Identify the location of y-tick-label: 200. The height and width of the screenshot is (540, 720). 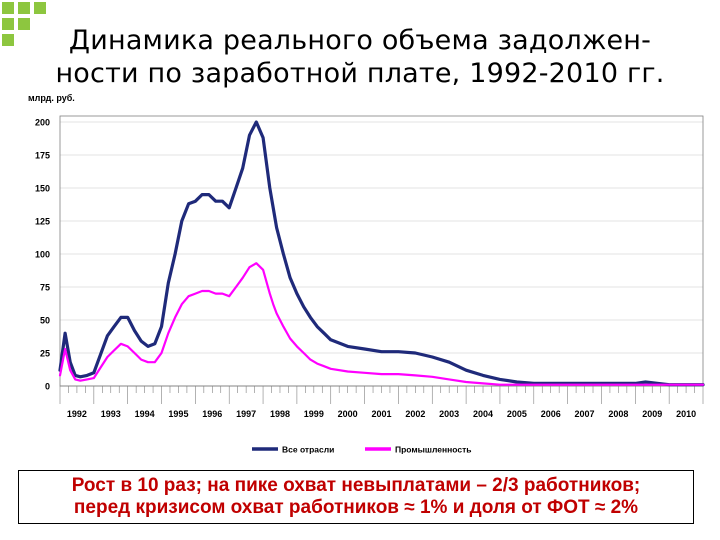
(42, 123).